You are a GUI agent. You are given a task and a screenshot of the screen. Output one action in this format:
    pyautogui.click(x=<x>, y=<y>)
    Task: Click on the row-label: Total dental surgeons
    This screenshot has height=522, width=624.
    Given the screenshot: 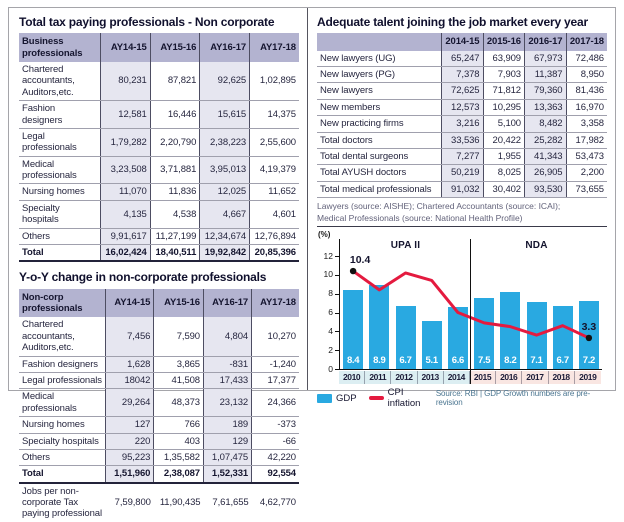 What is the action you would take?
    pyautogui.click(x=379, y=157)
    